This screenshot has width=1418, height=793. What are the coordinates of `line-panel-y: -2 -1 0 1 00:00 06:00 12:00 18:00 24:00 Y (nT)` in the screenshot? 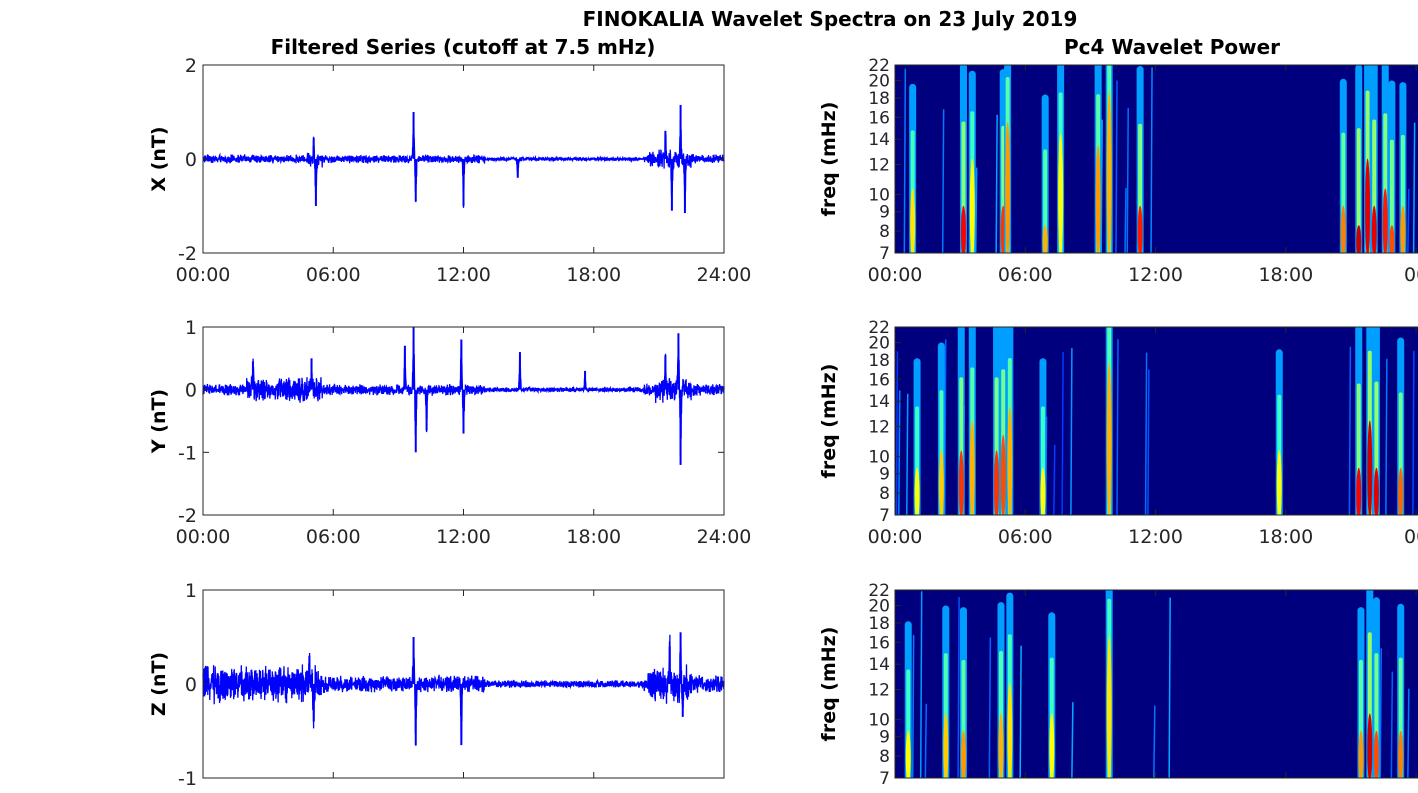 It's located at (449, 432).